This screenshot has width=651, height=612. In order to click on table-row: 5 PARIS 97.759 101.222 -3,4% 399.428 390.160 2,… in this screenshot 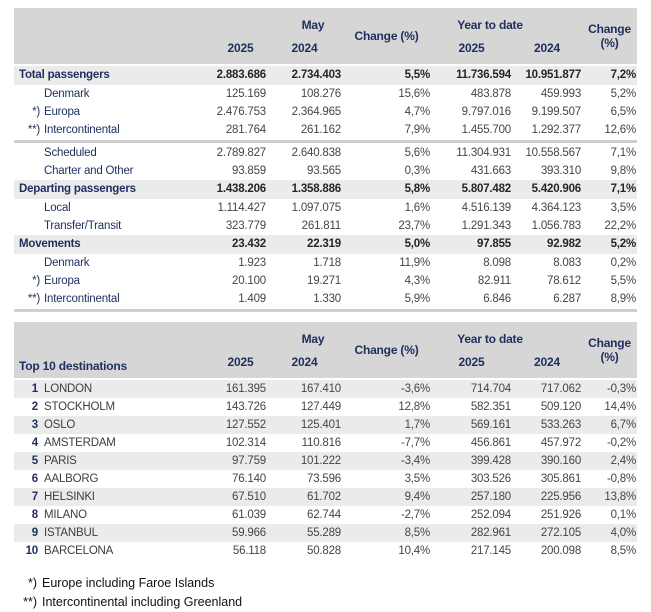, I will do `click(326, 461)`.